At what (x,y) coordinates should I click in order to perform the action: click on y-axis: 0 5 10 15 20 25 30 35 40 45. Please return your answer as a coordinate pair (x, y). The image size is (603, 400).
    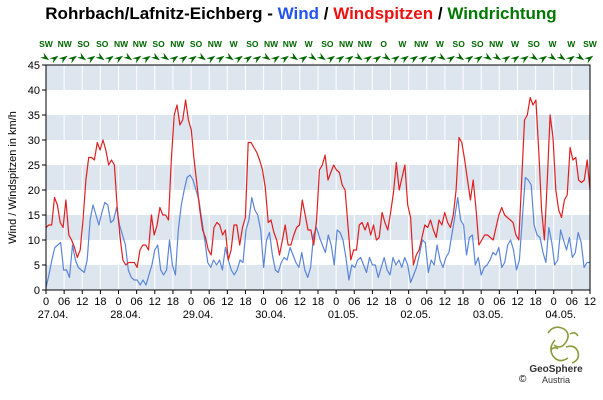
    Looking at the image, I should click on (37, 178).